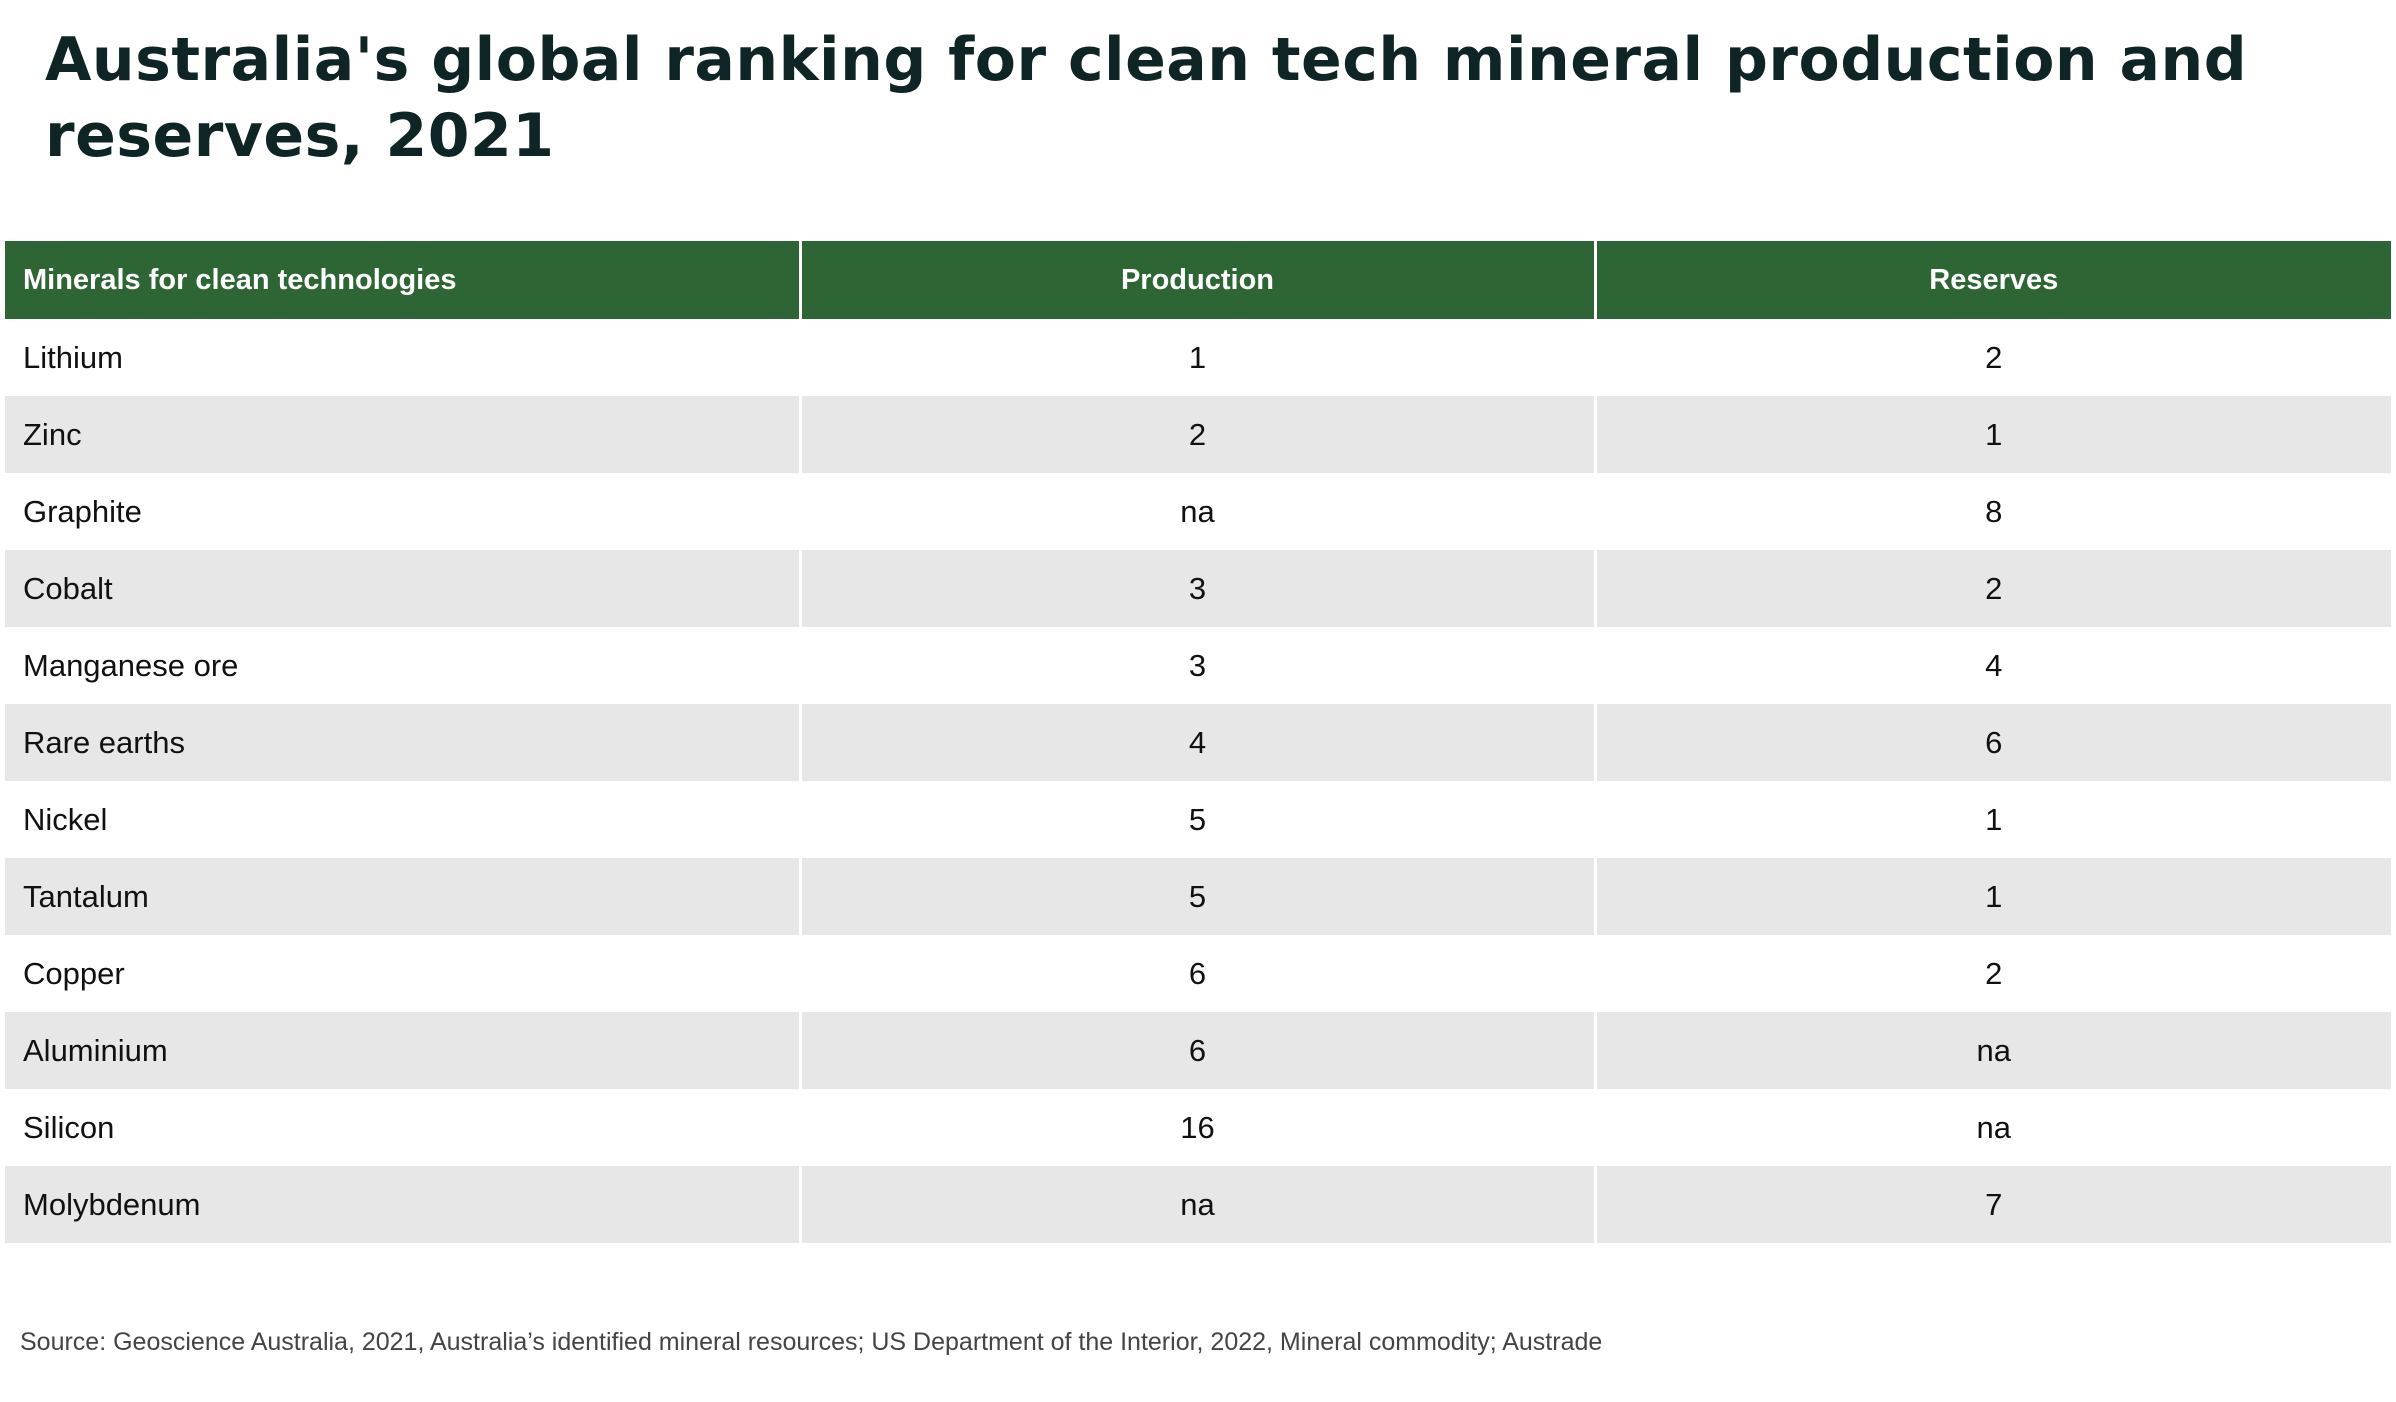 This screenshot has height=1402, width=2396. What do you see at coordinates (403, 1204) in the screenshot?
I see `mineral-cell: Molybdenum` at bounding box center [403, 1204].